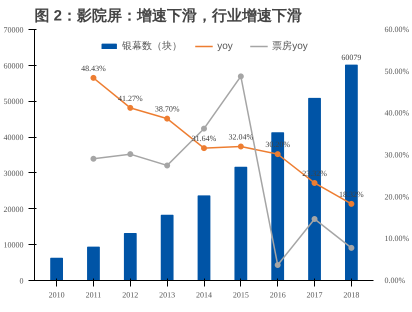  Describe the element at coordinates (168, 16) in the screenshot. I see `chart-title: 图 2：影院屏：增速下滑，行业增速下滑` at that location.